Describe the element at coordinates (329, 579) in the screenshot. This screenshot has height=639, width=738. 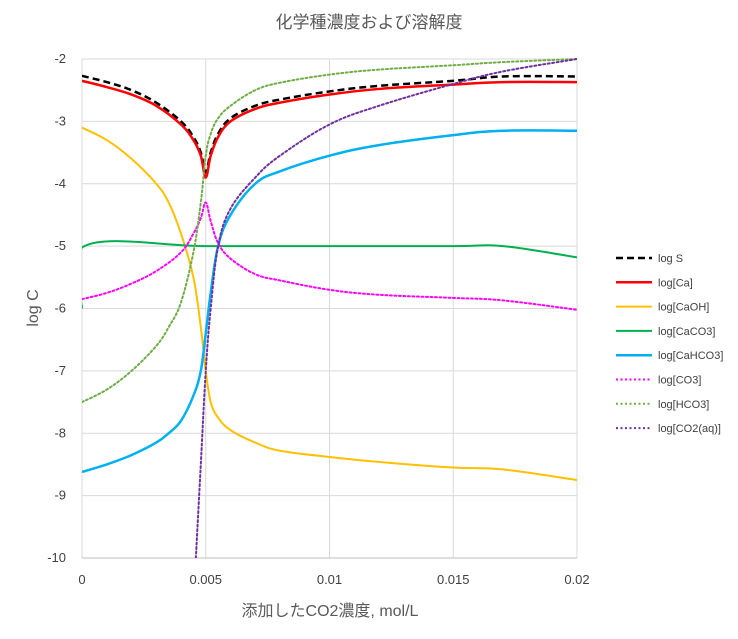
I see `x-tick-label: 0.01` at that location.